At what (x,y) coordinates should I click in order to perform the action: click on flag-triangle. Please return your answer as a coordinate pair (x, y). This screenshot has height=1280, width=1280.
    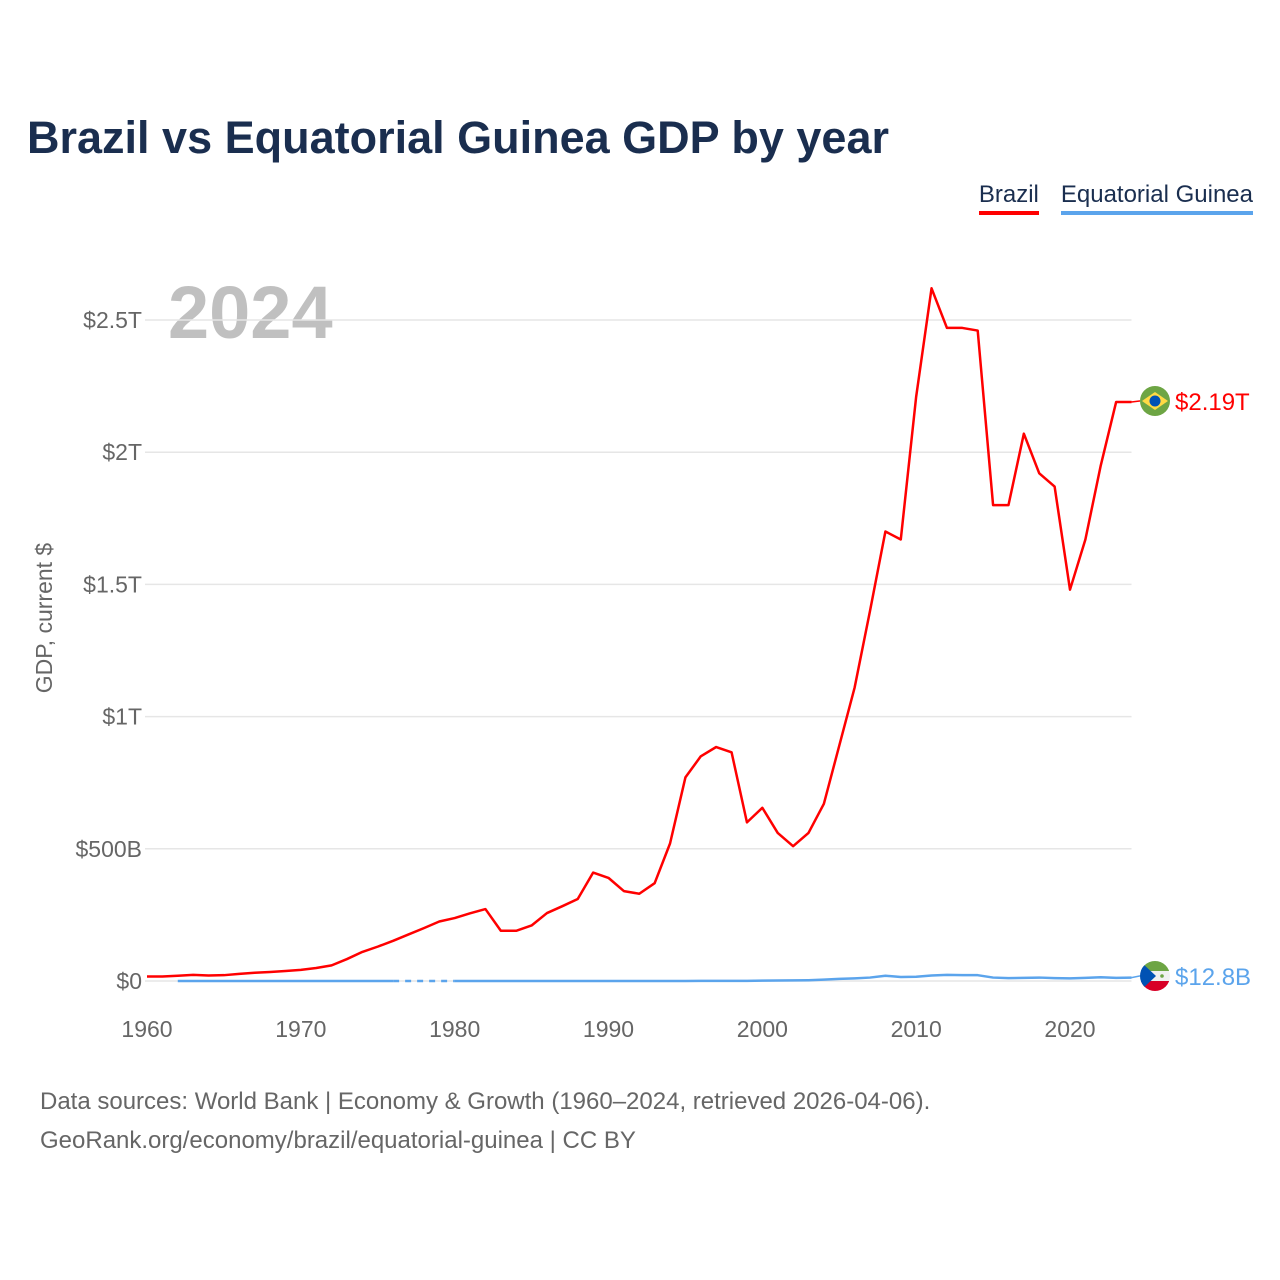
    Looking at the image, I should click on (1148, 976).